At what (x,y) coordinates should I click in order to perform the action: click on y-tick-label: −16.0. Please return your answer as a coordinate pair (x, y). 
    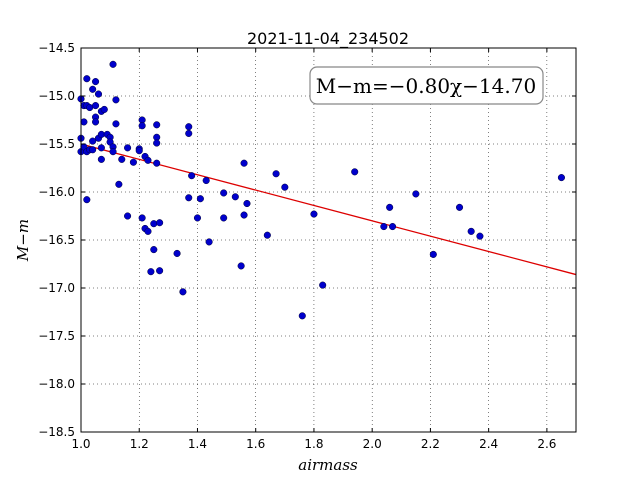
    Looking at the image, I should click on (56, 192).